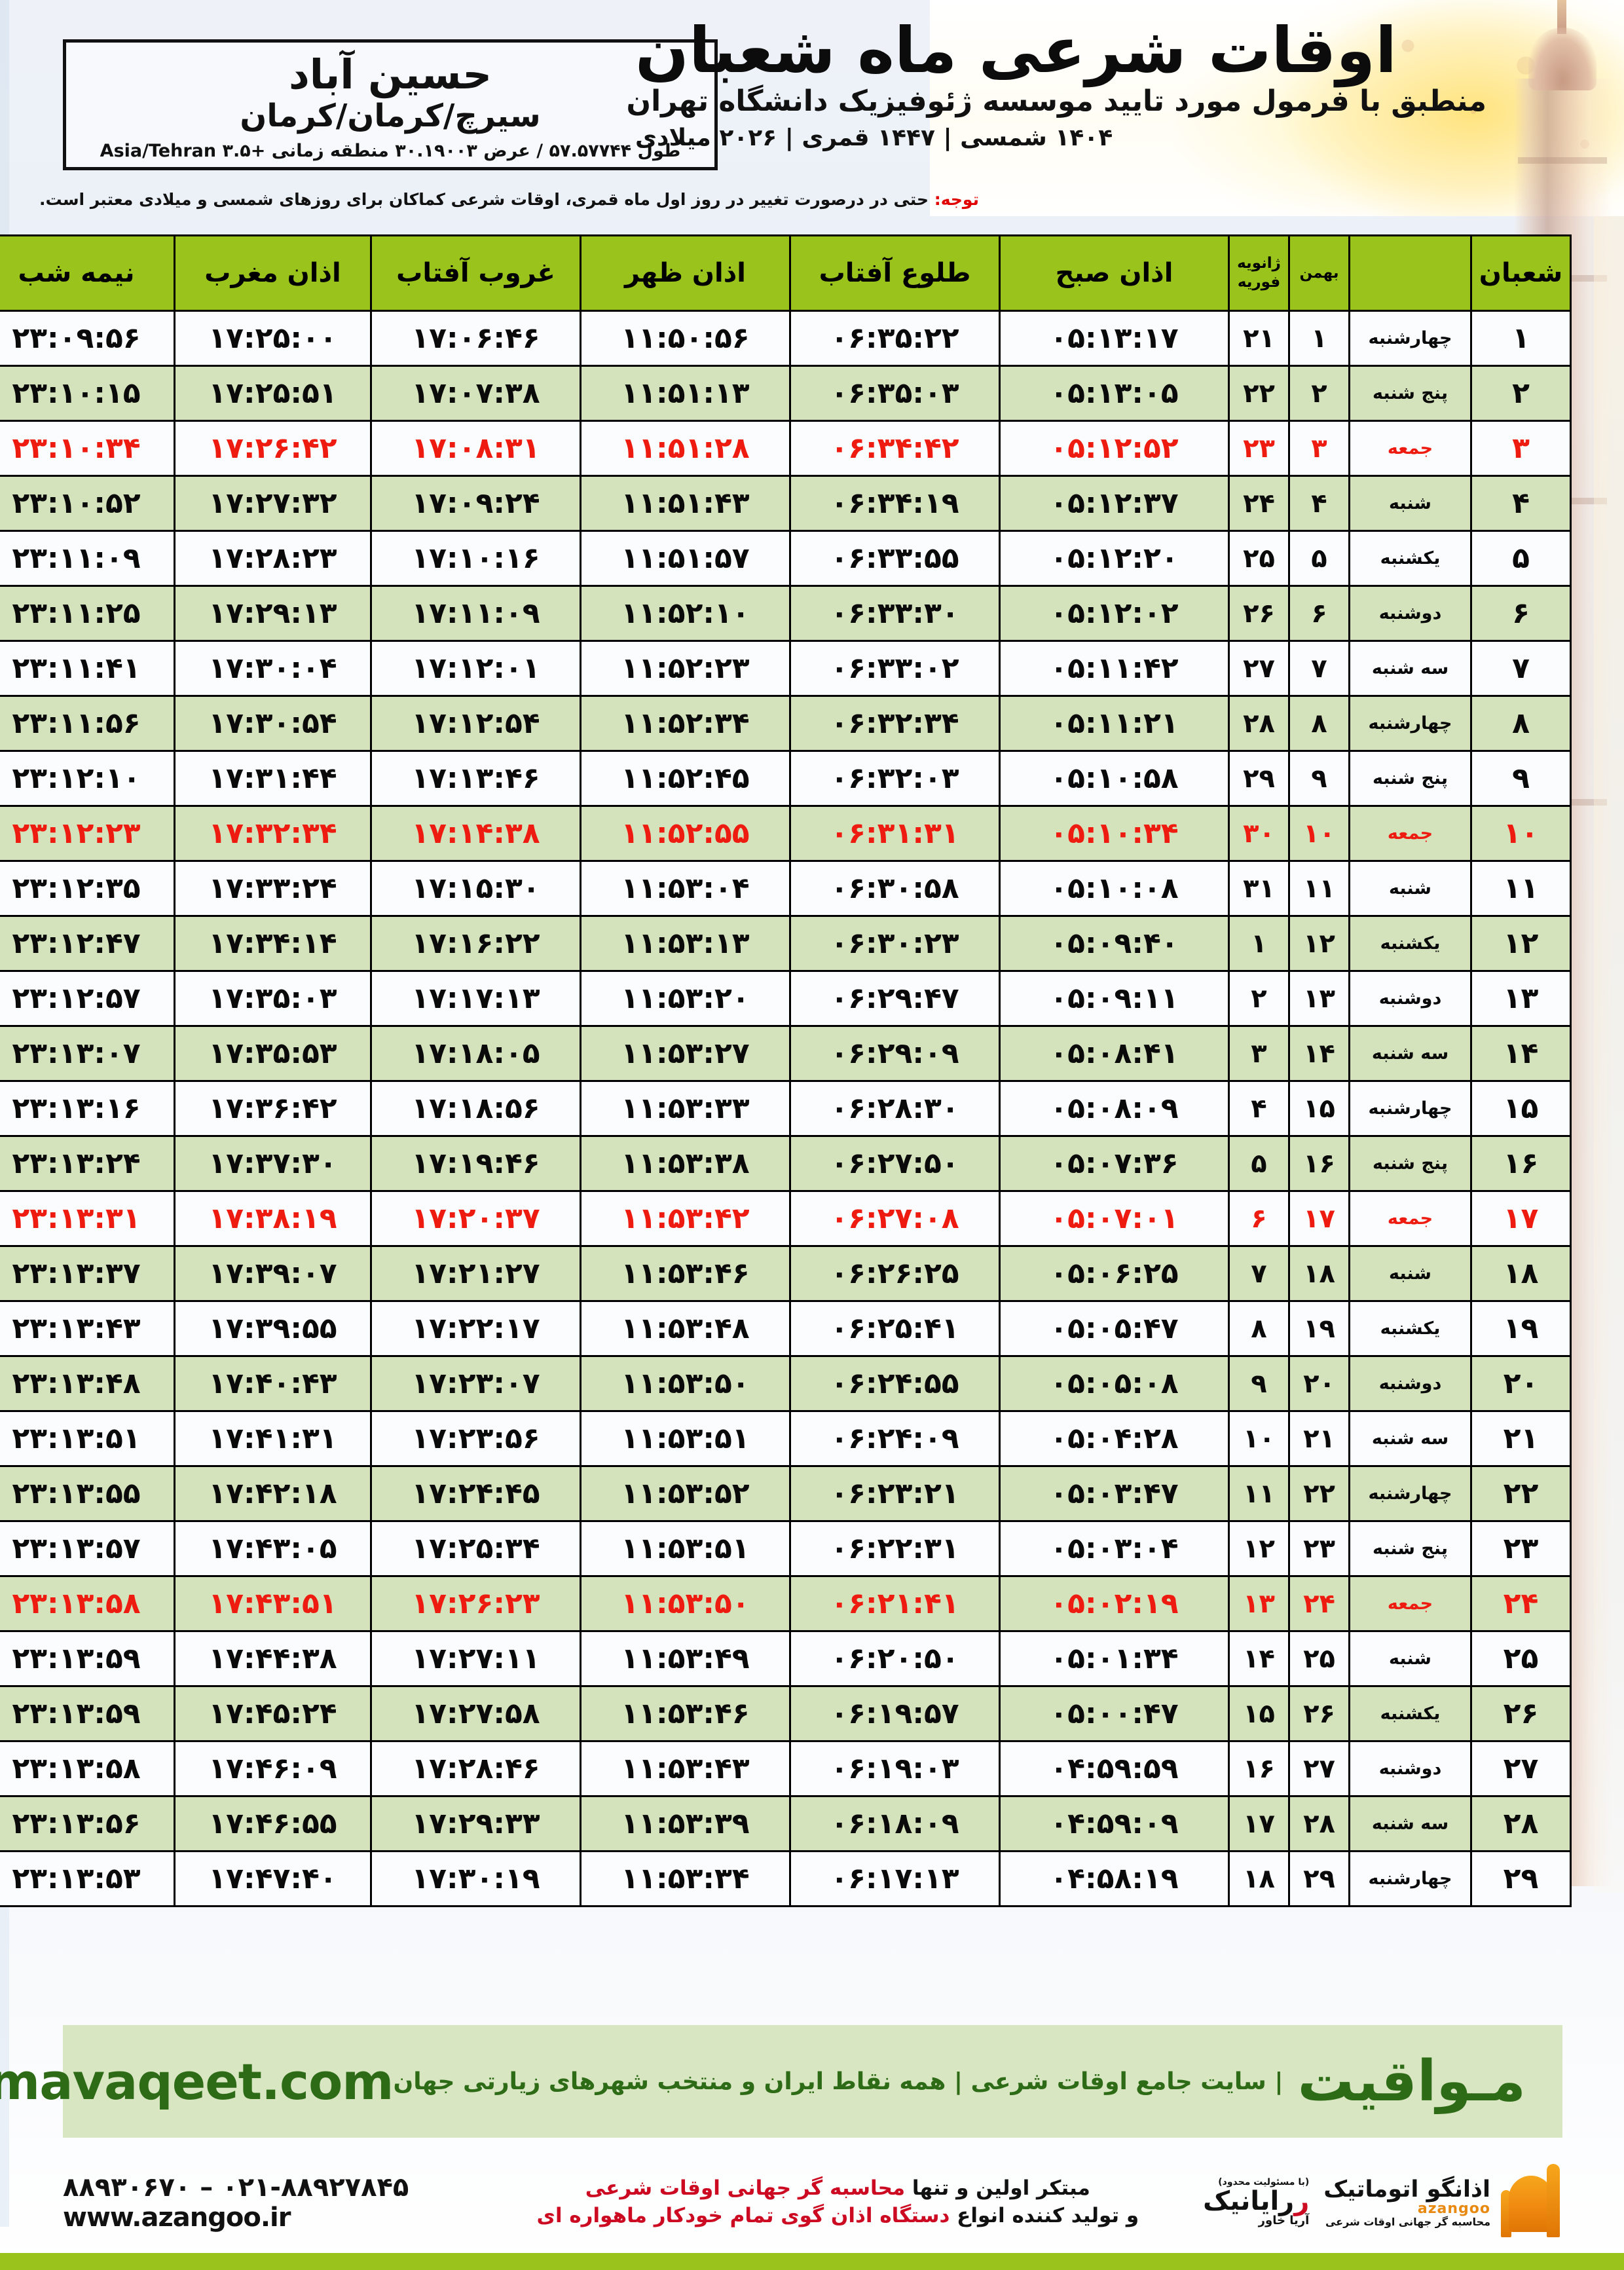 The width and height of the screenshot is (1624, 2270). What do you see at coordinates (685, 338) in the screenshot?
I see `cell-zohr: ۱۱:۵۰:۵۶` at bounding box center [685, 338].